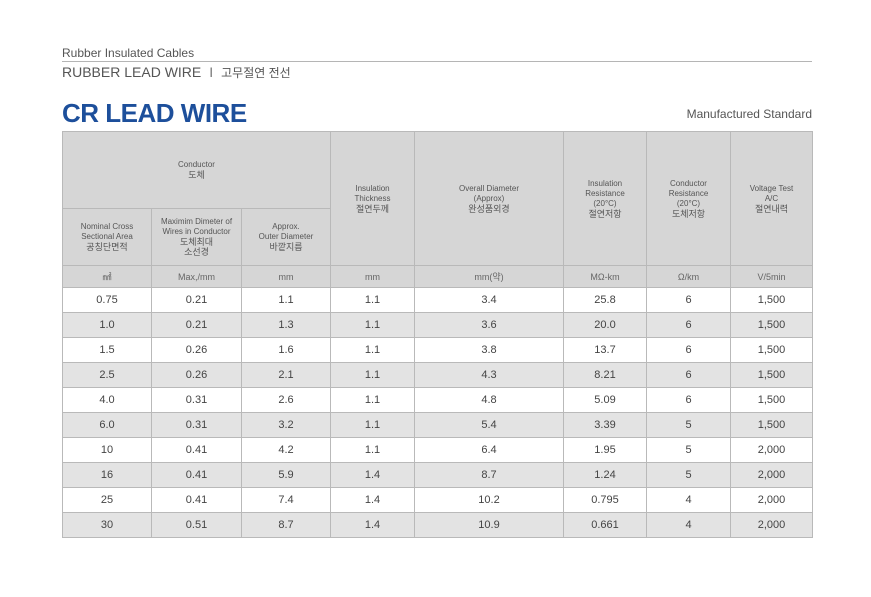 This screenshot has width=871, height=597. Describe the element at coordinates (107, 247) in the screenshot. I see `header-kr: 공칭단면적` at that location.